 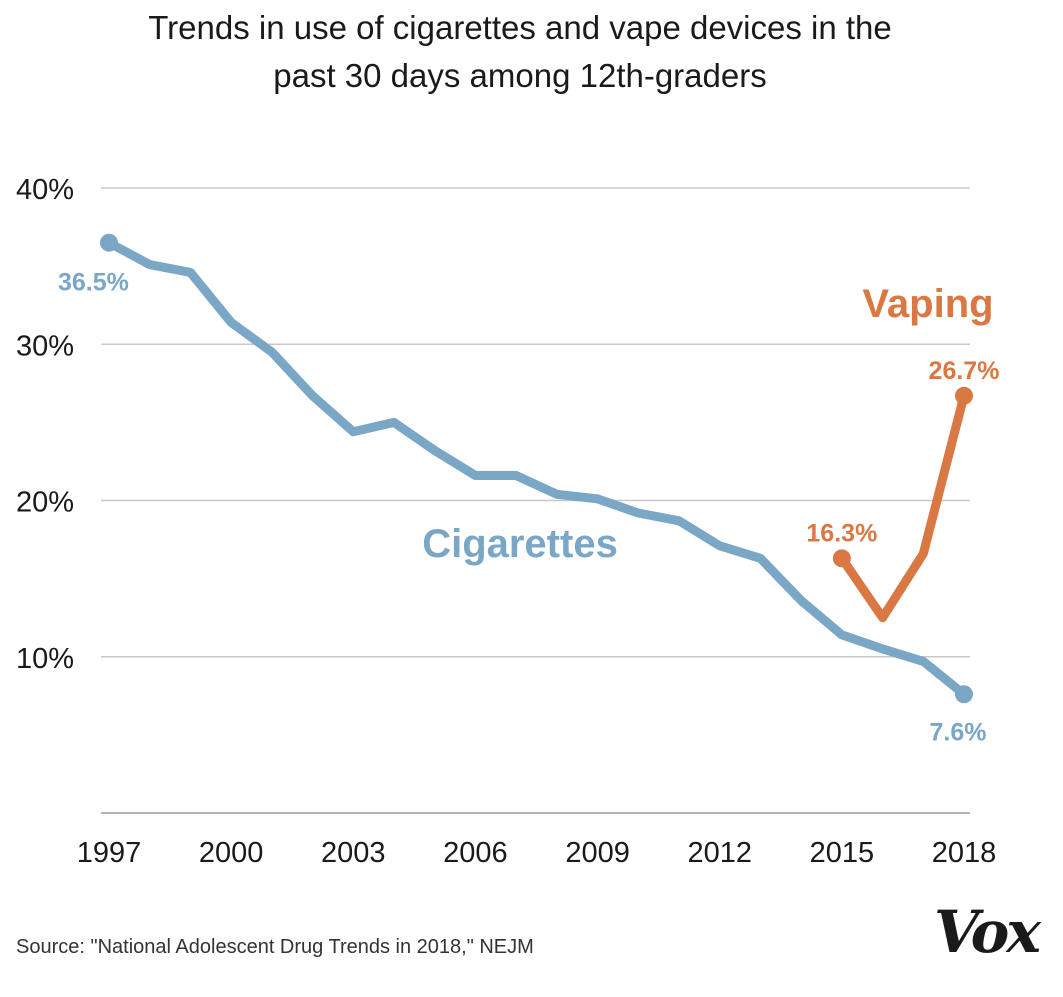 What do you see at coordinates (475, 853) in the screenshot?
I see `x-tick-label: 2006` at bounding box center [475, 853].